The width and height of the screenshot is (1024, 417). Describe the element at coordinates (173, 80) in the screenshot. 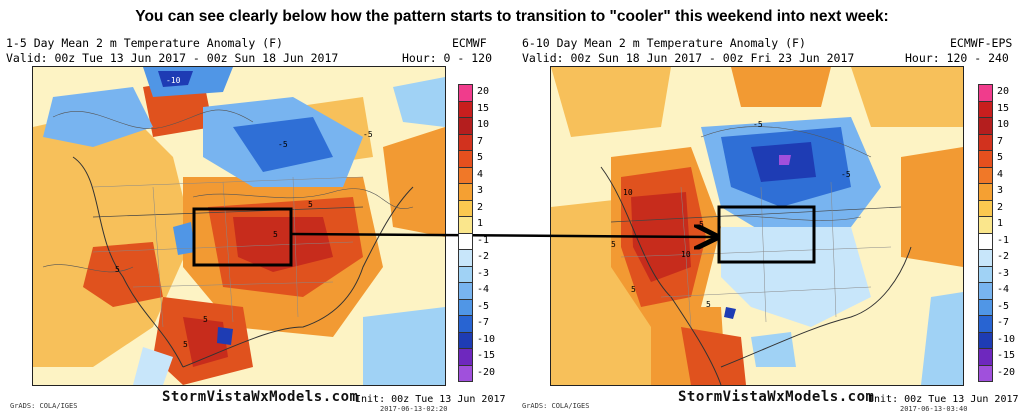

I see `contour-label: -10` at that location.